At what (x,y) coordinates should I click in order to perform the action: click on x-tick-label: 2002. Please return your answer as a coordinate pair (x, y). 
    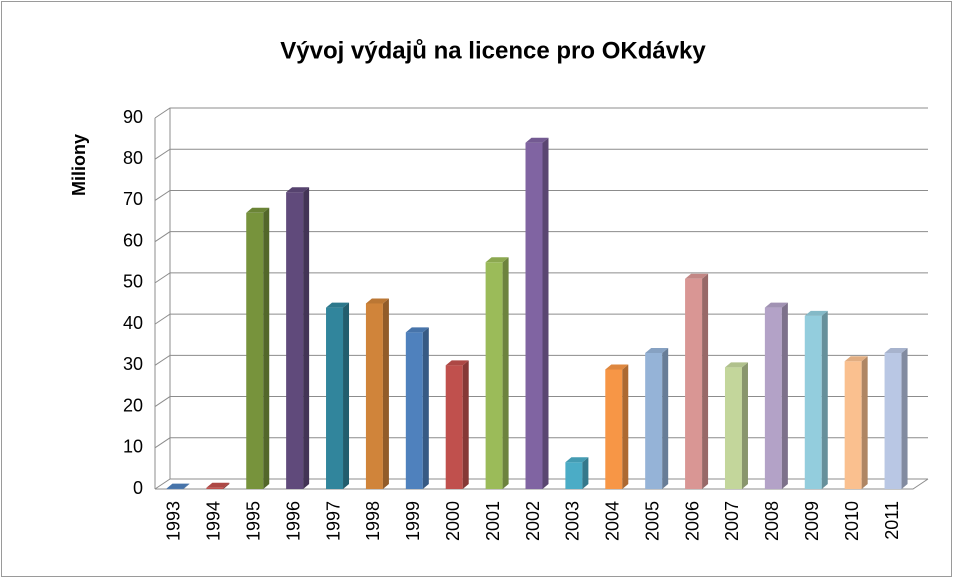
    Looking at the image, I should click on (533, 521).